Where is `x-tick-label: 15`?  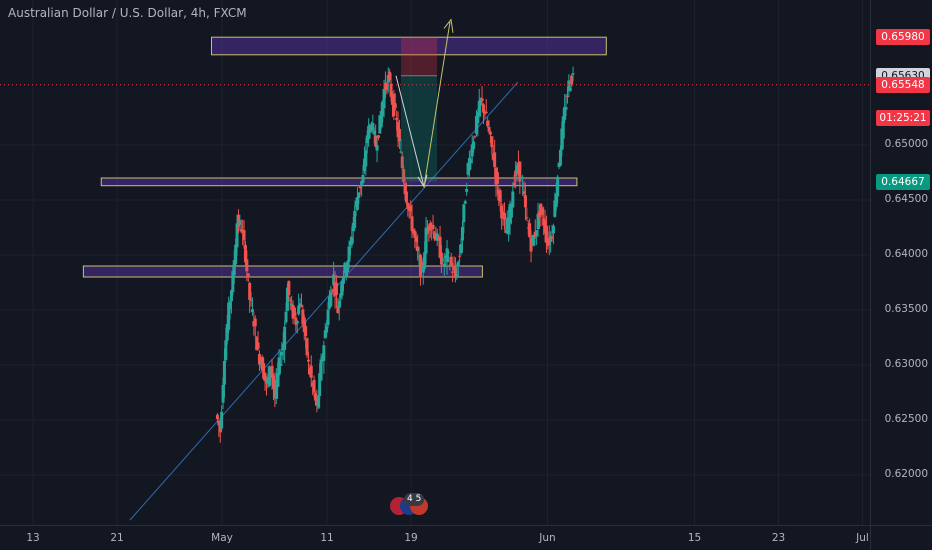
x-tick-label: 15 is located at coordinates (694, 538).